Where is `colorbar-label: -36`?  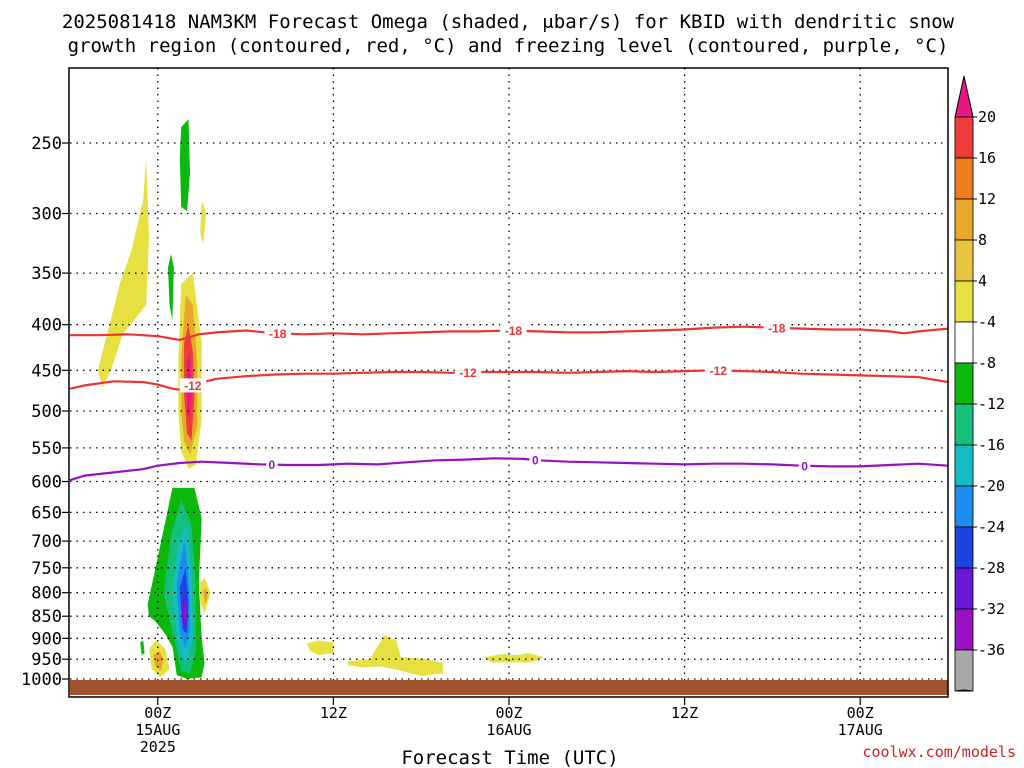
colorbar-label: -36 is located at coordinates (991, 650).